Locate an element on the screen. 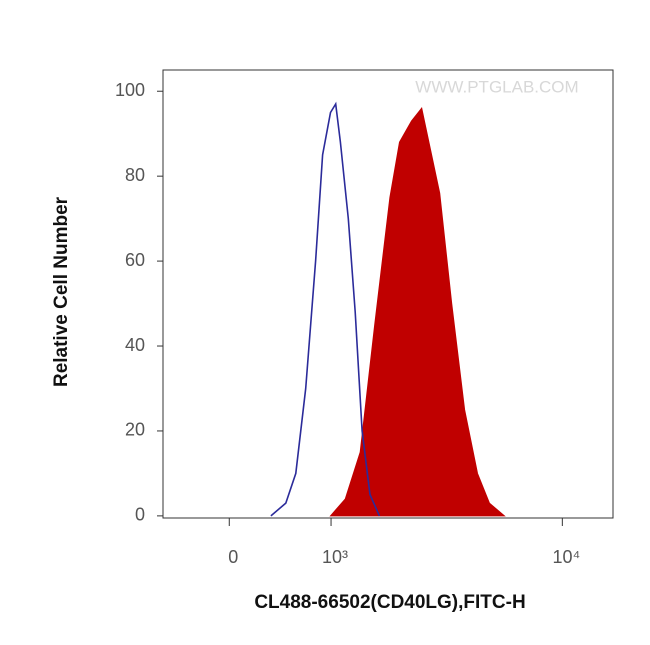  y-tick-label: 40 is located at coordinates (135, 345).